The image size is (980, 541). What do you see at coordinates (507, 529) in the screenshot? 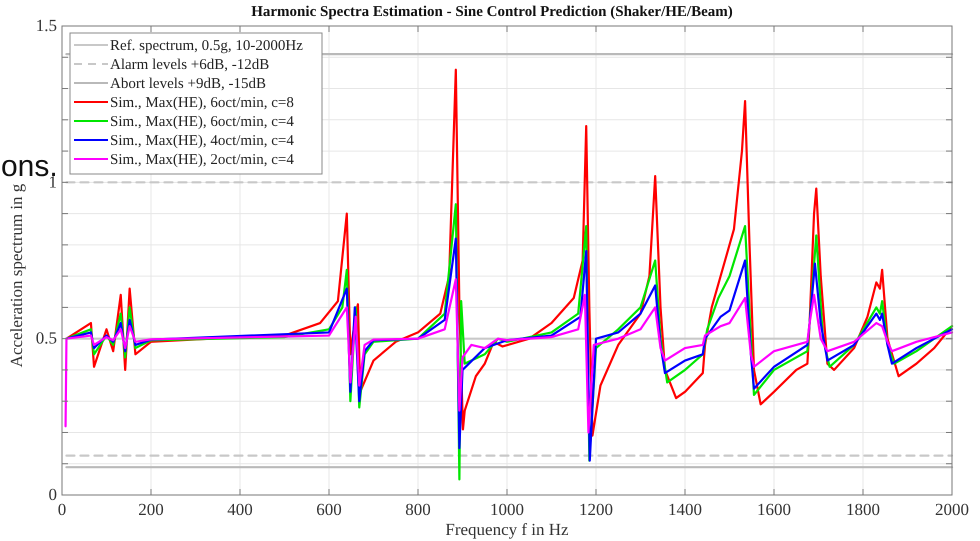
I see `x-axis-title: Frequency f in Hz` at bounding box center [507, 529].